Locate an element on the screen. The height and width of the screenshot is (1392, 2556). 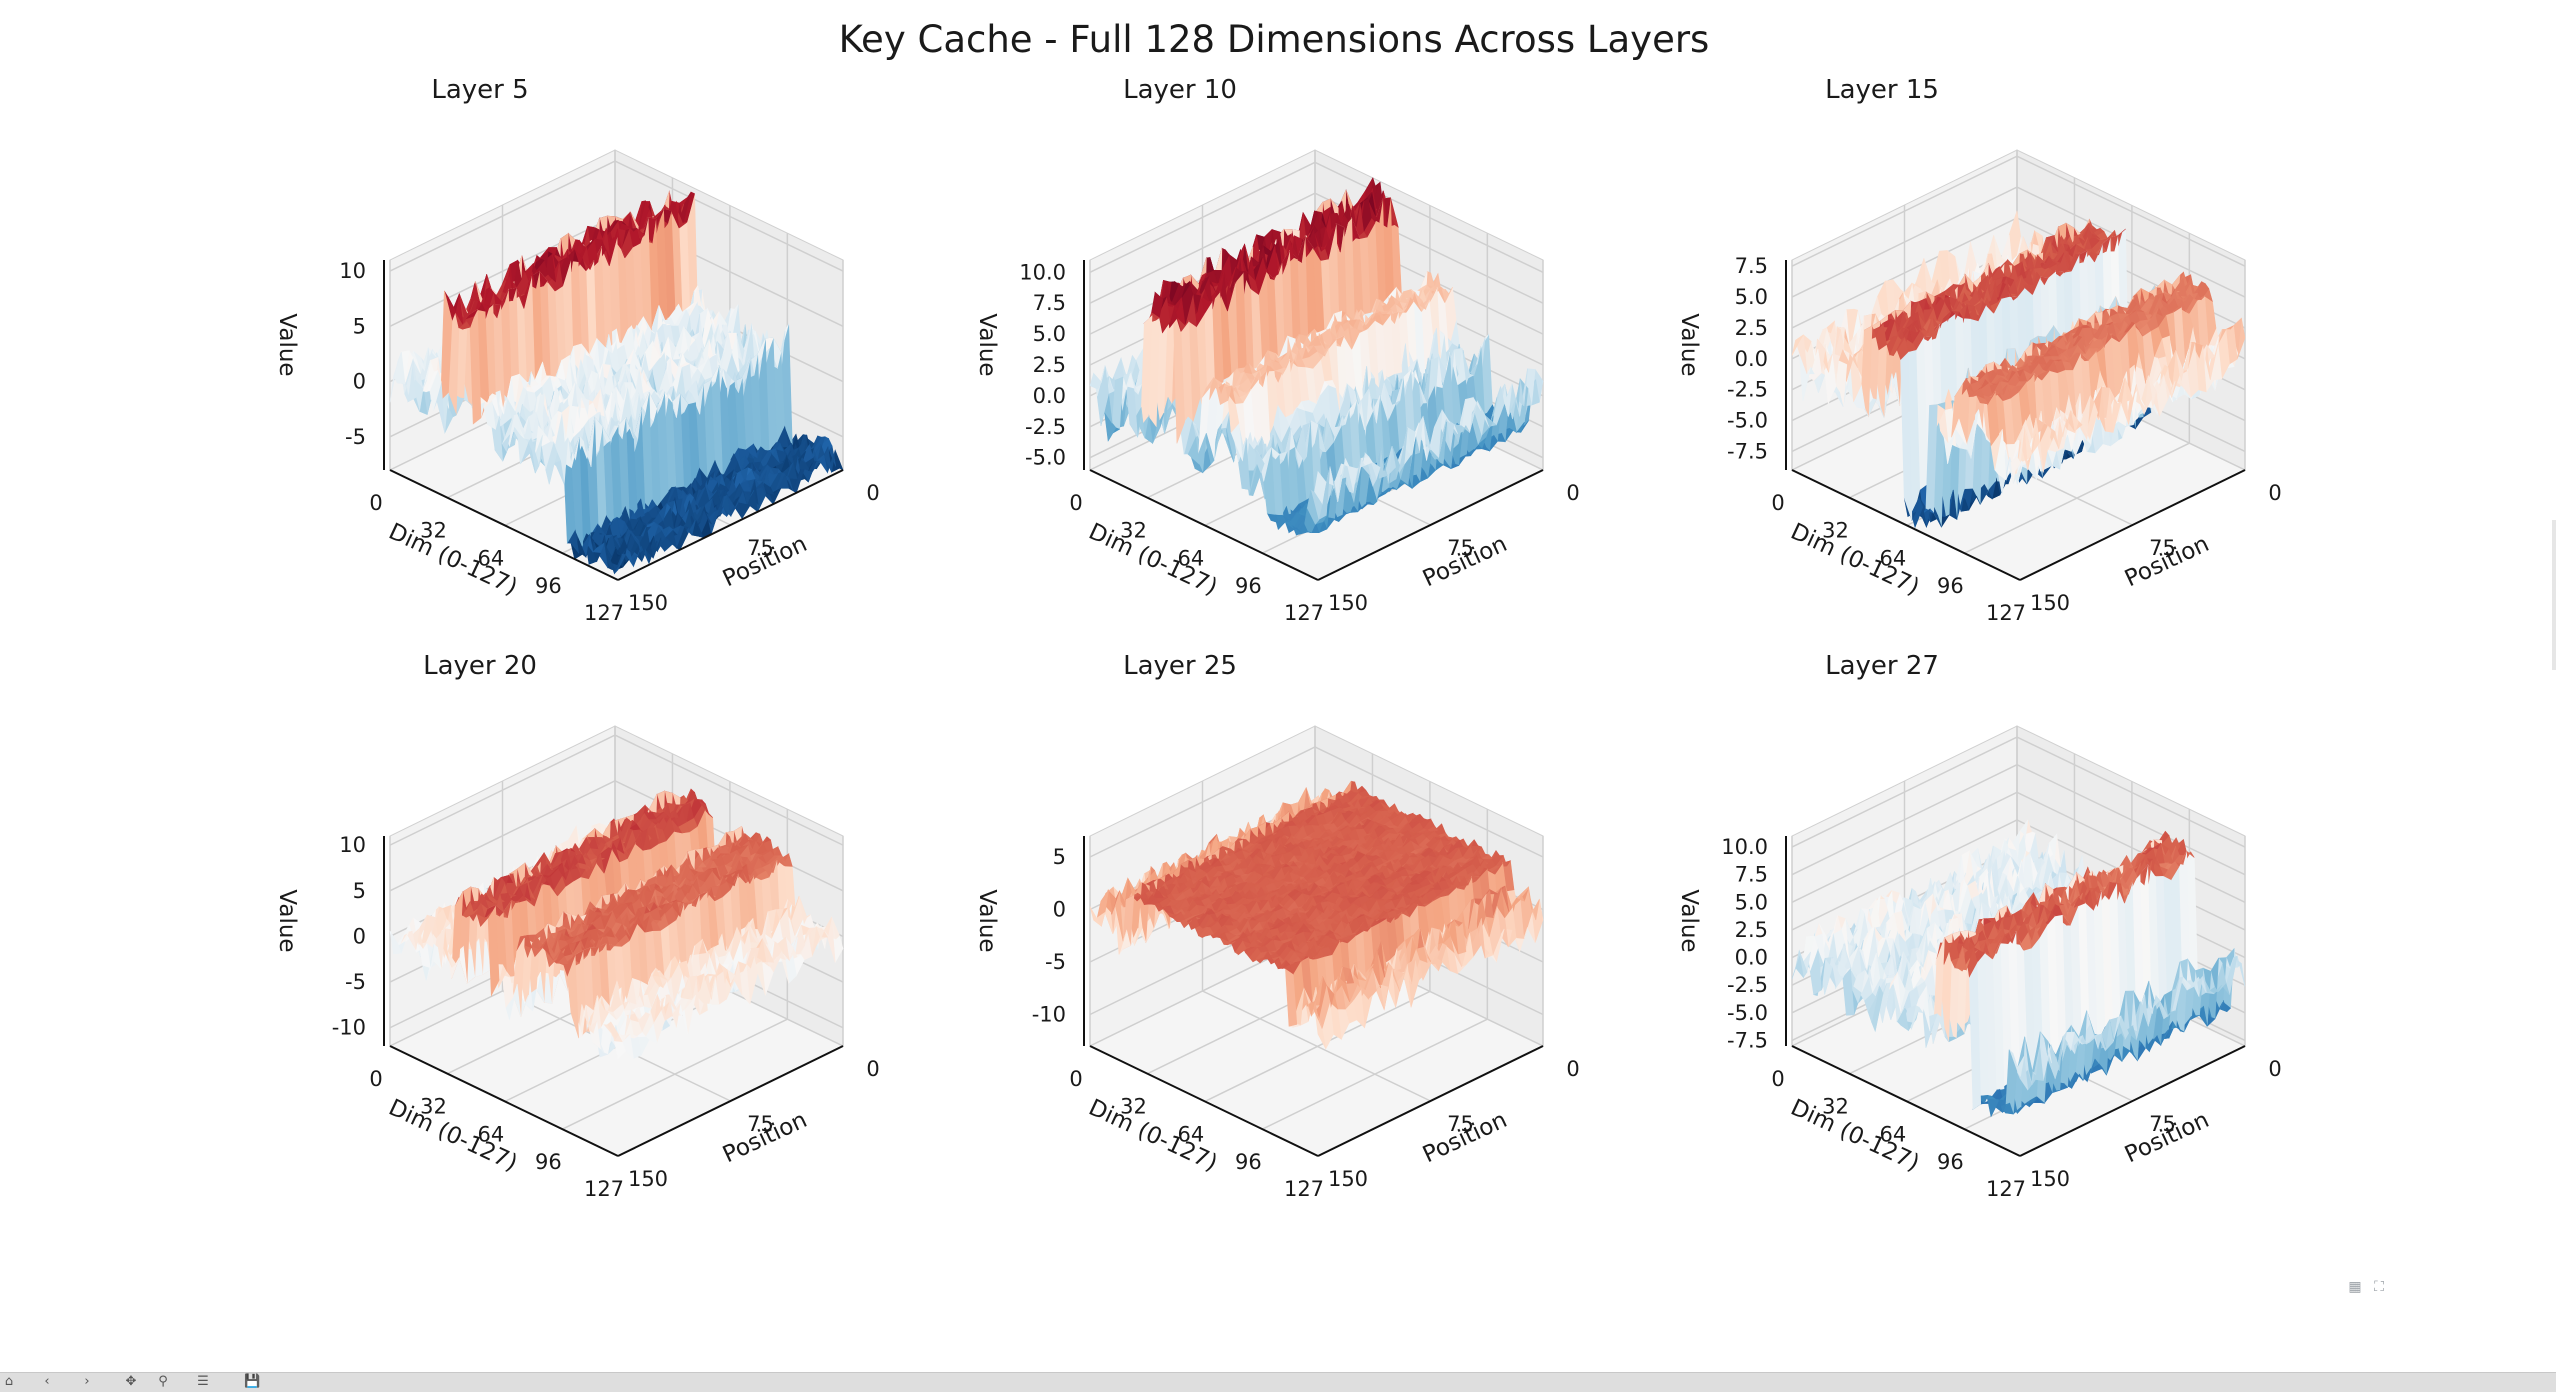
toolbar-strip: ⌂ ‹ › ✥ ⚲ ☰ 💾 is located at coordinates (1278, 1382).